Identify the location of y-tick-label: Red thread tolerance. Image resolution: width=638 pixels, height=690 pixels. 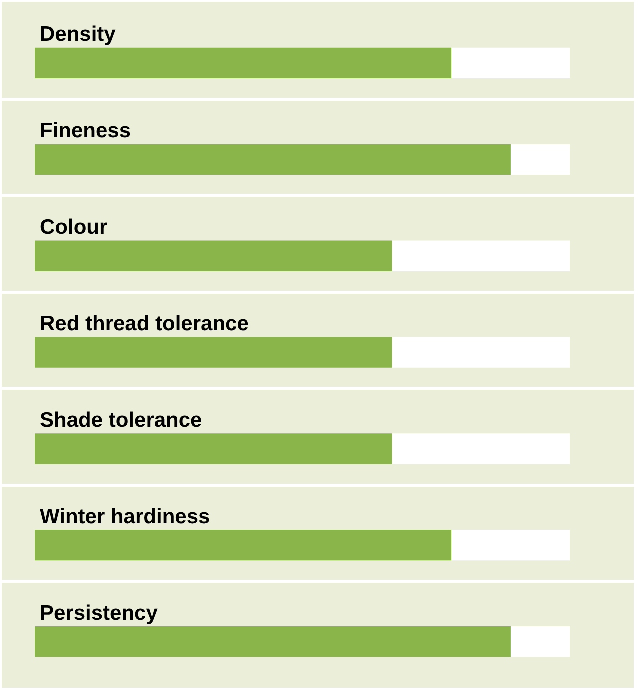
(144, 324).